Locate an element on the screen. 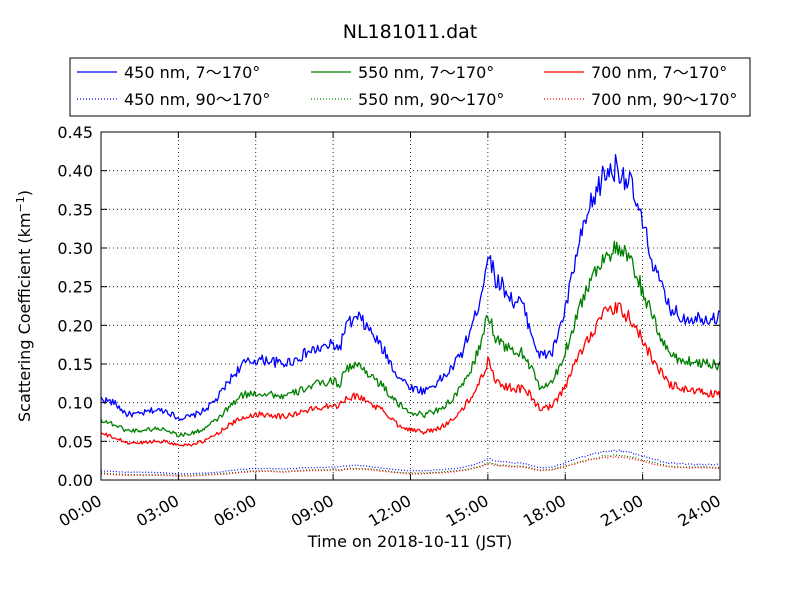 Image resolution: width=800 pixels, height=600 pixels. y-tick-labels: 0.00 0.05 0.10 0.15 0.20 0.25 0.30 0.35 0.40 0.45 is located at coordinates (75, 306).